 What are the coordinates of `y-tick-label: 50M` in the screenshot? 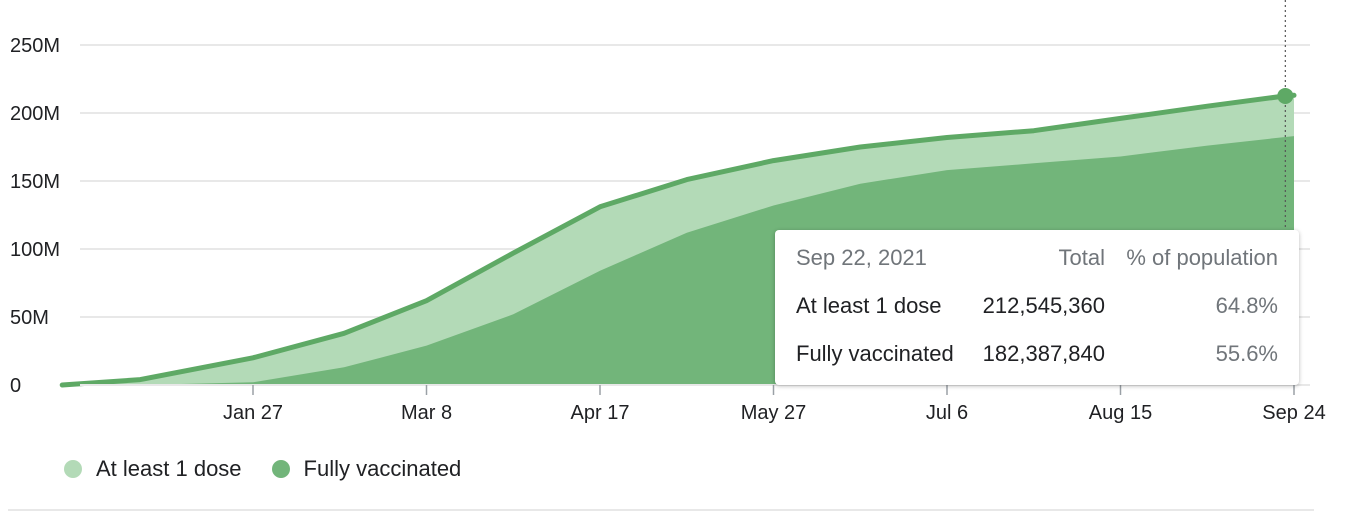 It's located at (29, 318).